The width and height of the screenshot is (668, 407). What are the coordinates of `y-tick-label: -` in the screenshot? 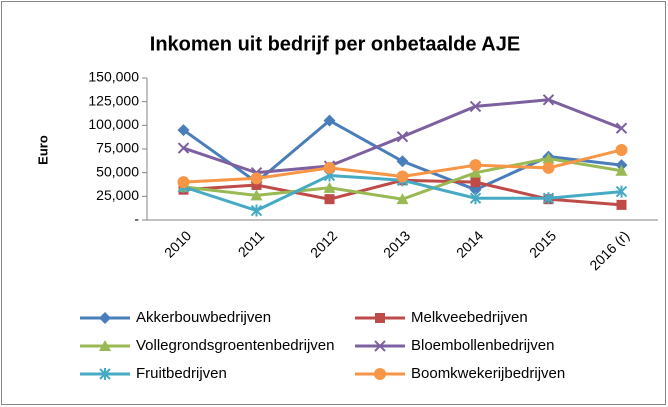 It's located at (136, 219).